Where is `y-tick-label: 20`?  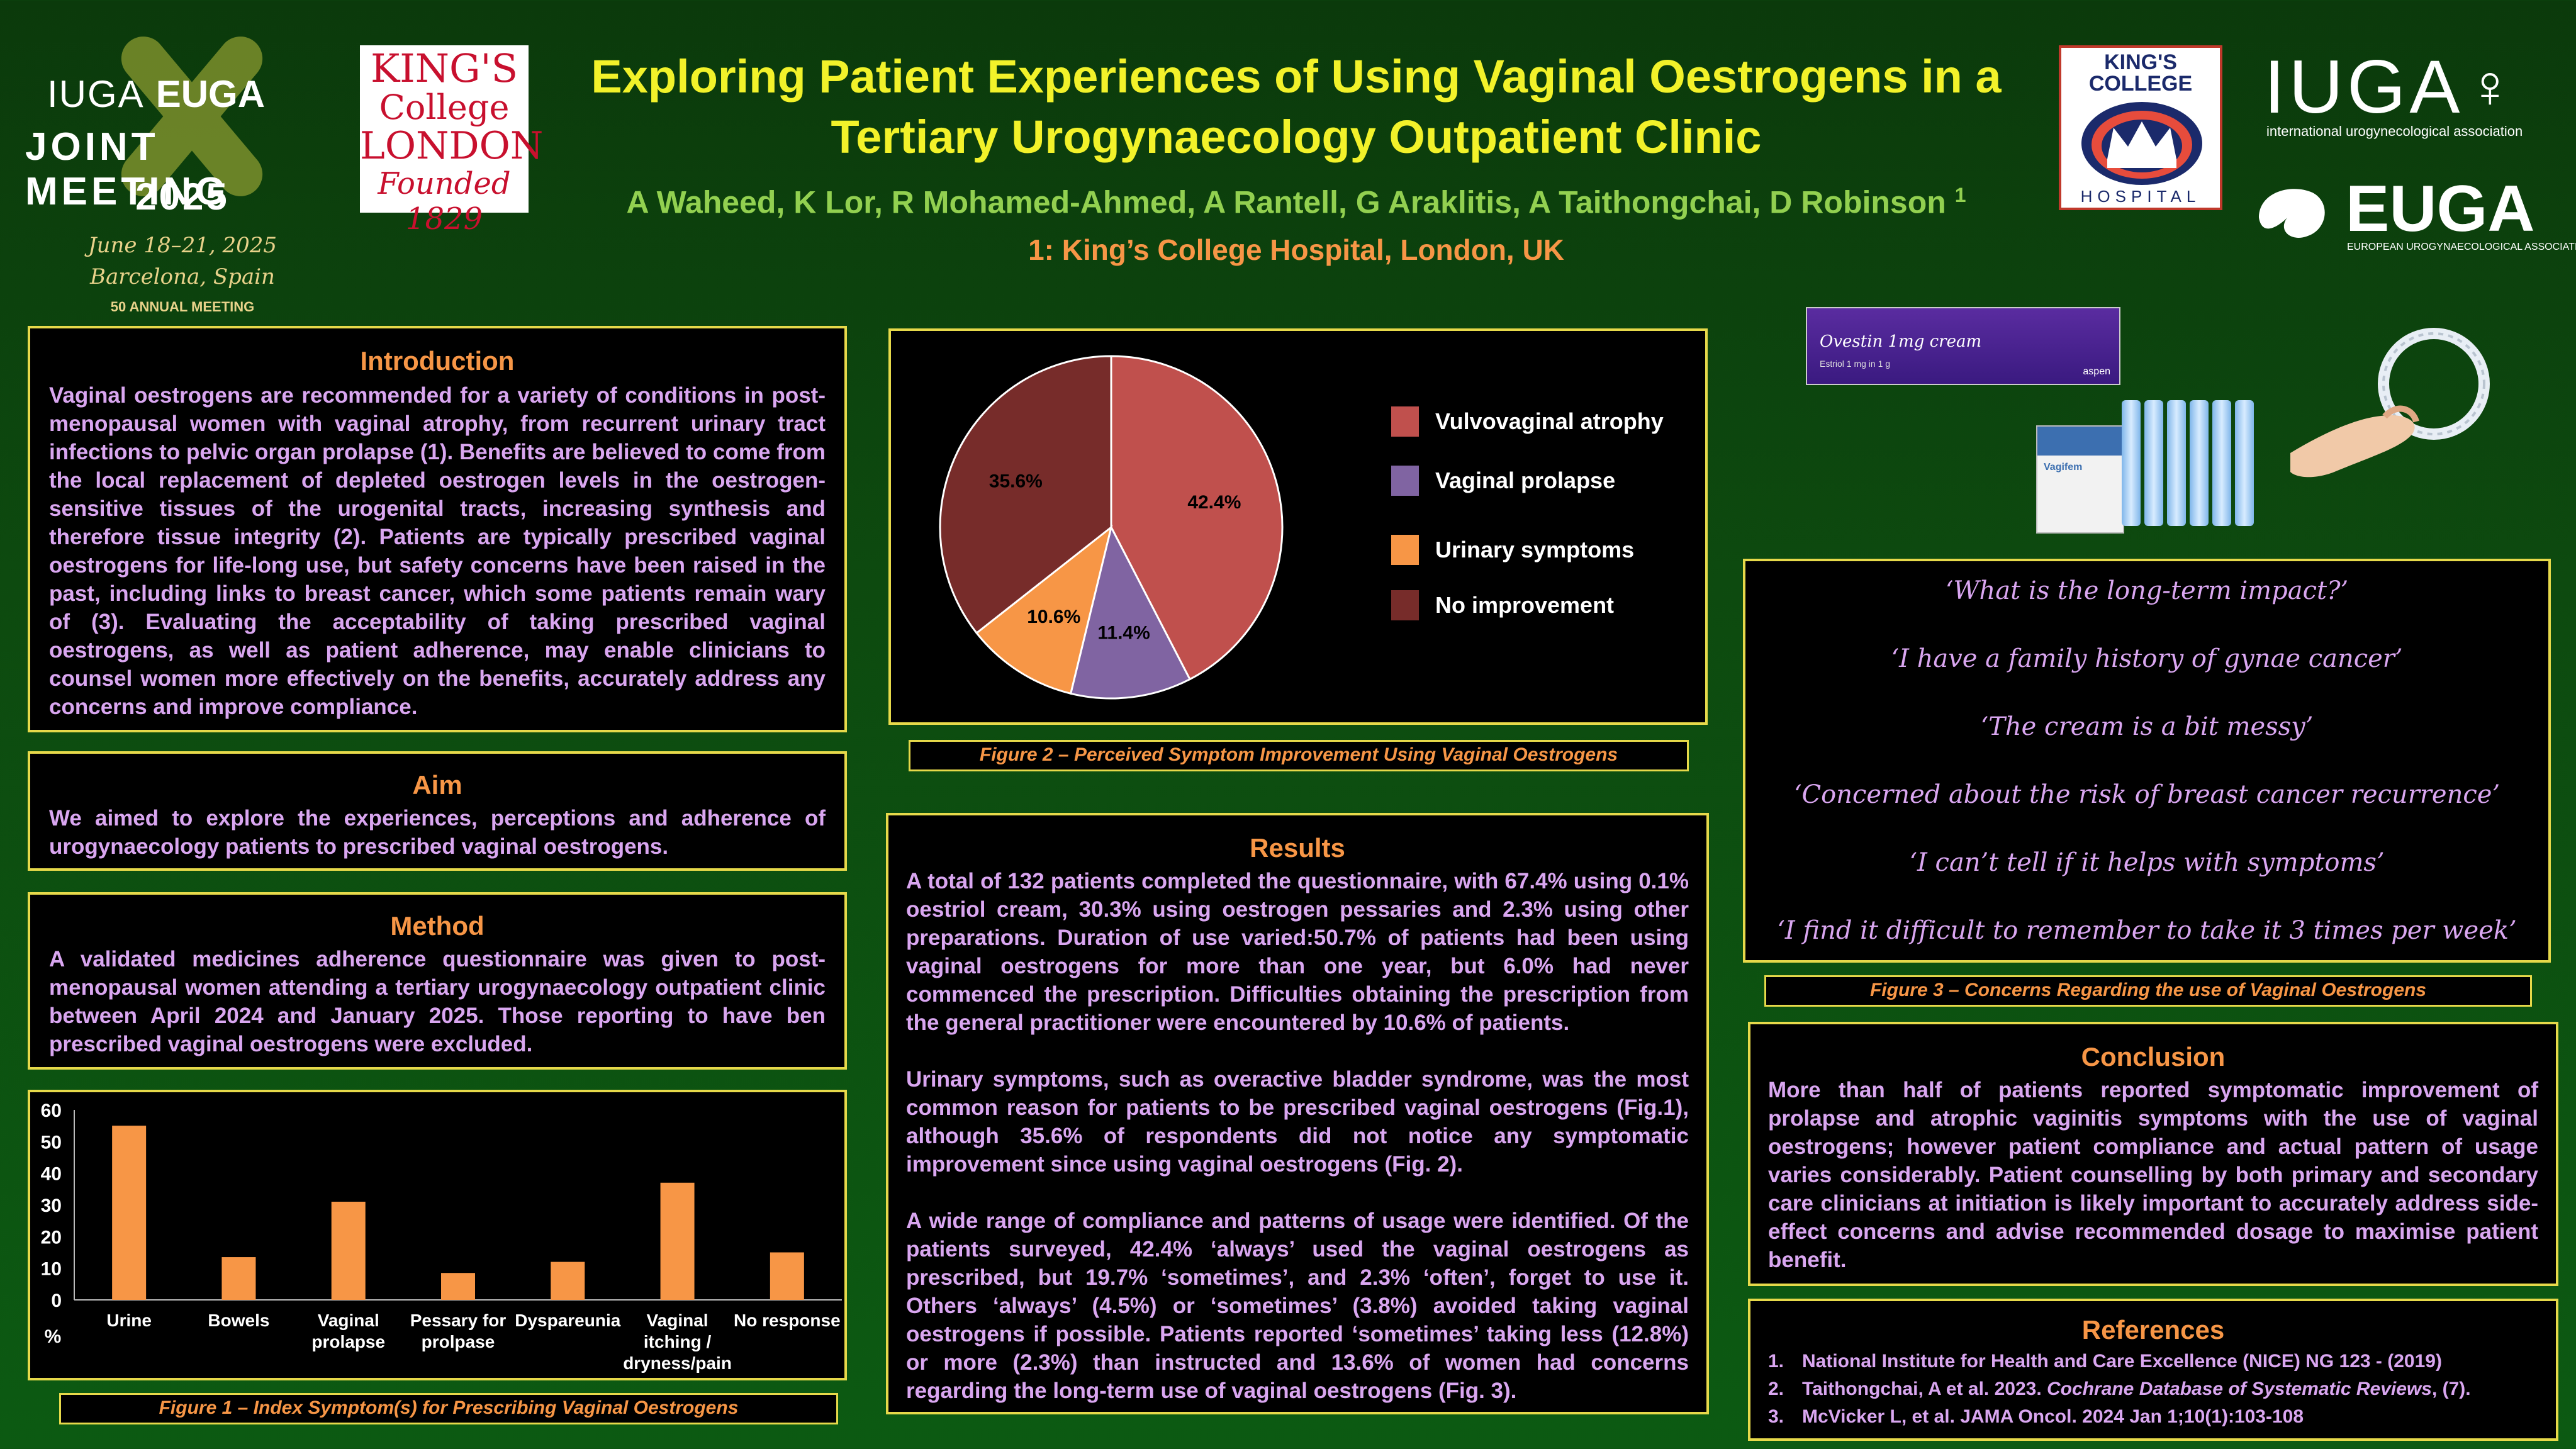 y-tick-label: 20 is located at coordinates (51, 1237).